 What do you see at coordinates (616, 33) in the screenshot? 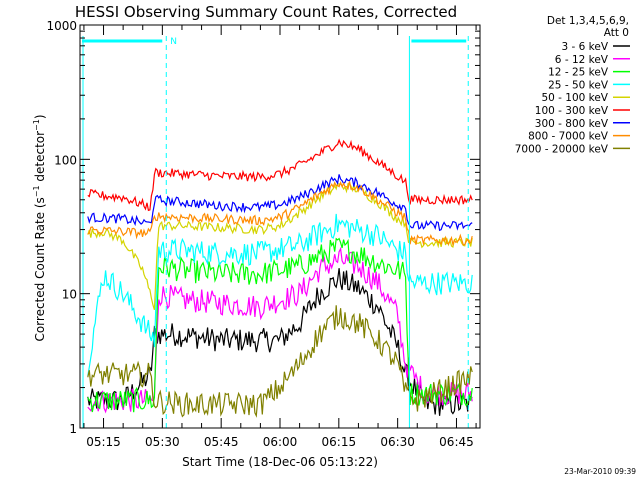
I see `legend-header: Att 0` at bounding box center [616, 33].